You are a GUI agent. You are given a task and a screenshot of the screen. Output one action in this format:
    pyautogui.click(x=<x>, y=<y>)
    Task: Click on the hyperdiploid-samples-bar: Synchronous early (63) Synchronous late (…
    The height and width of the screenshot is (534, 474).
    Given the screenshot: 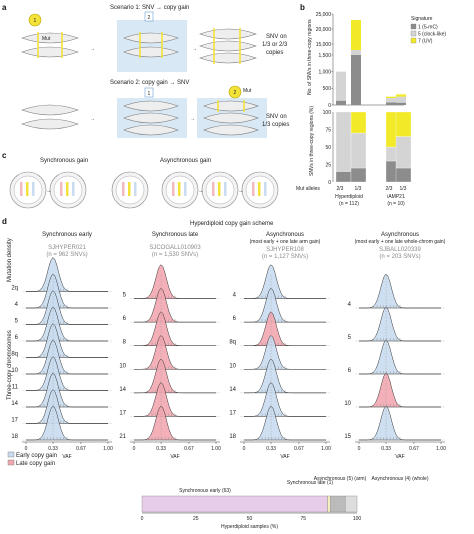 What is the action you would take?
    pyautogui.click(x=285, y=503)
    